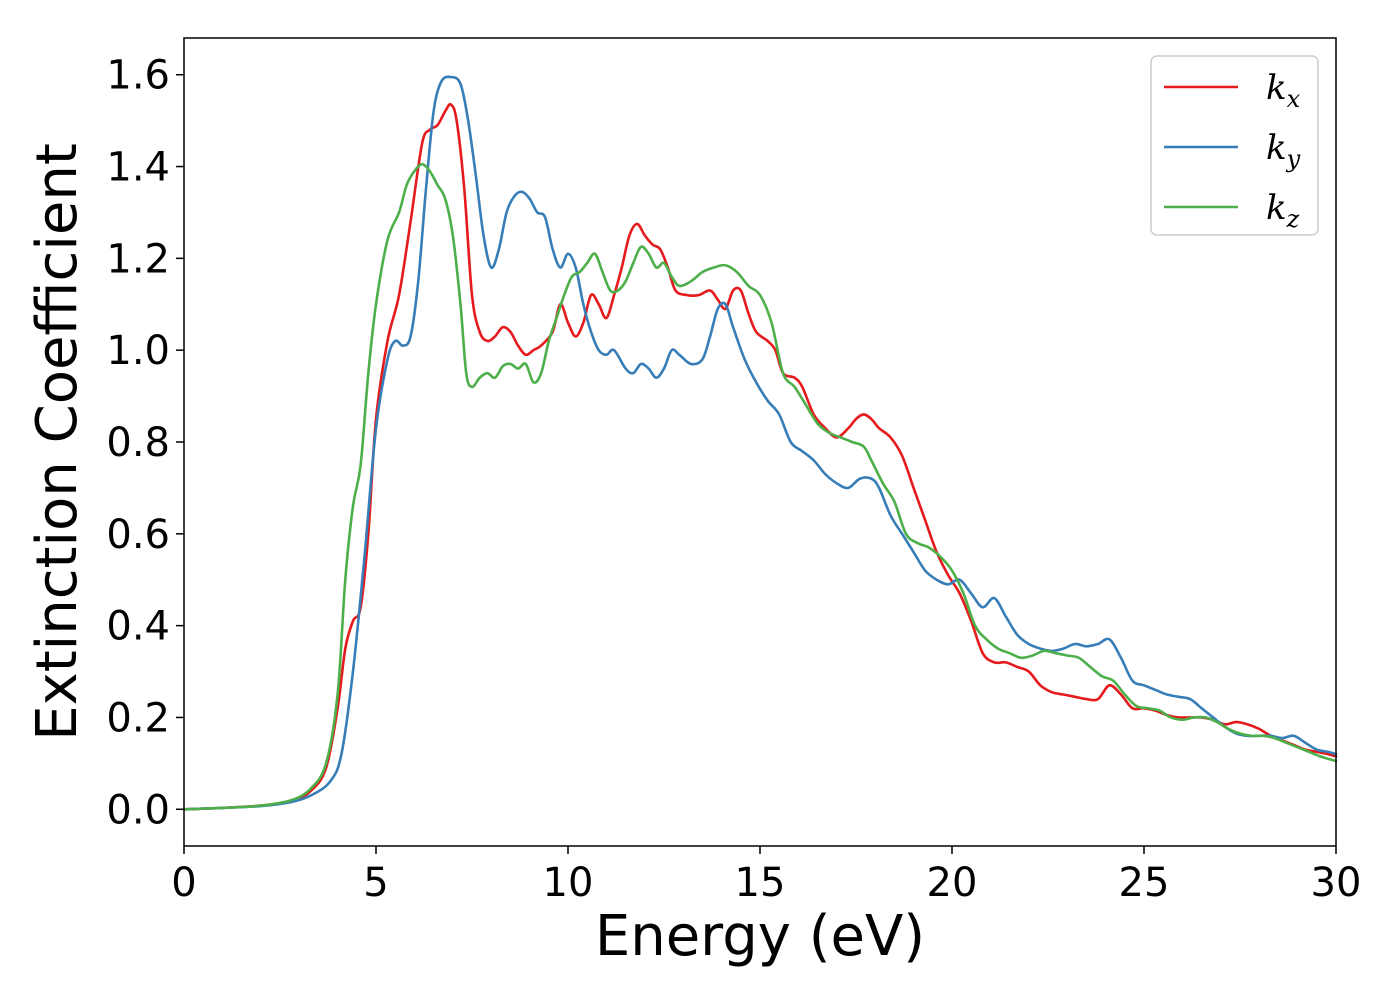 The image size is (1400, 1005). Describe the element at coordinates (183, 883) in the screenshot. I see `x-tick-label: 0` at that location.